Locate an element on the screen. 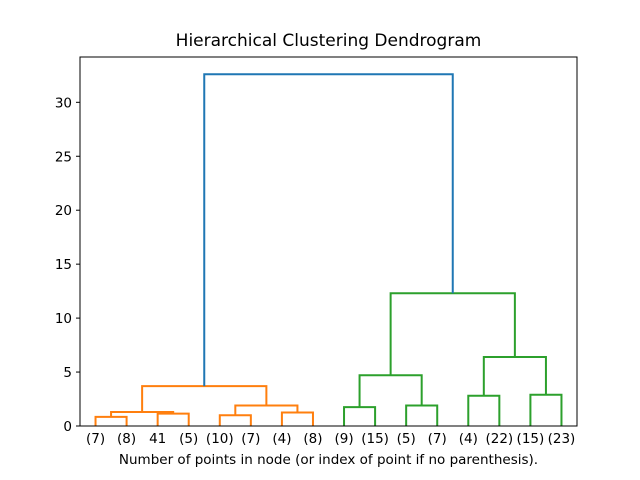 The height and width of the screenshot is (480, 640). dendrogram-link-m2 is located at coordinates (142, 413).